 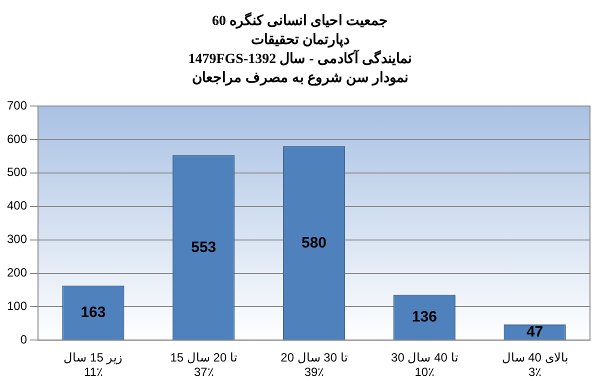 I want to click on y-tick-label: 500, so click(x=17, y=172).